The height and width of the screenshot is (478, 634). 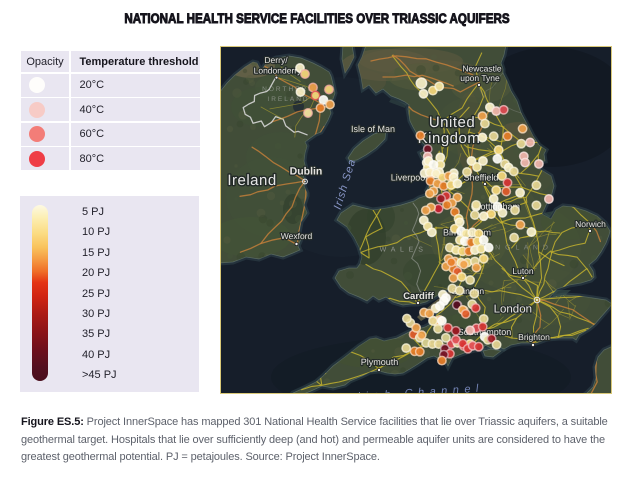 What do you see at coordinates (278, 71) in the screenshot?
I see `svg-text: Londonderry` at bounding box center [278, 71].